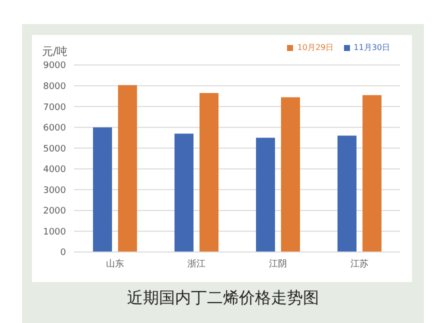 This screenshot has height=323, width=432. Describe the element at coordinates (54, 66) in the screenshot. I see `y-tick-label: 9000` at that location.